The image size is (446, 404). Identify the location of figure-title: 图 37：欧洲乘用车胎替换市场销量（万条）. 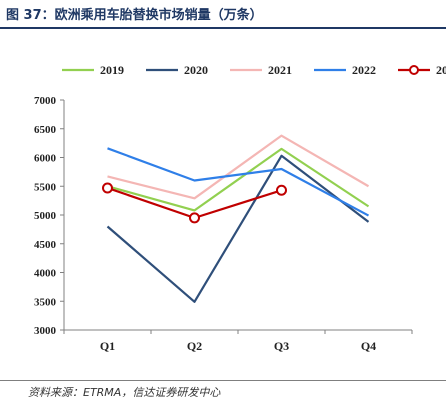
(134, 15).